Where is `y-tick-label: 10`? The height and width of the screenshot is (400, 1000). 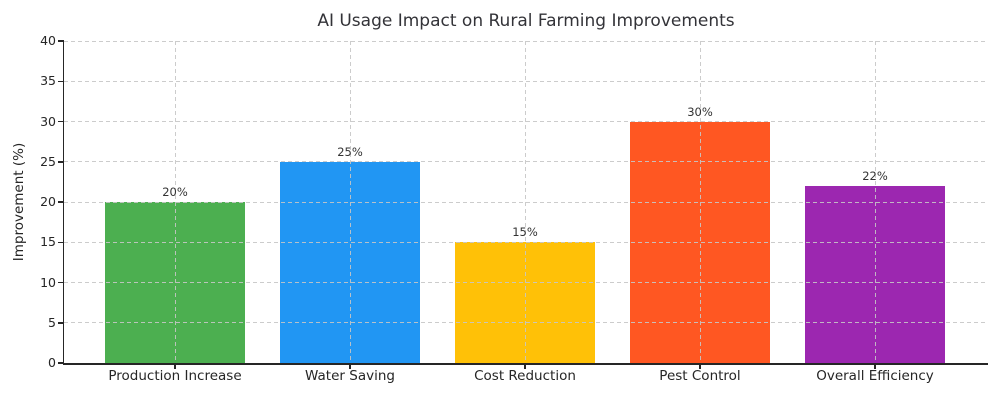 y-tick-label: 10 is located at coordinates (48, 282).